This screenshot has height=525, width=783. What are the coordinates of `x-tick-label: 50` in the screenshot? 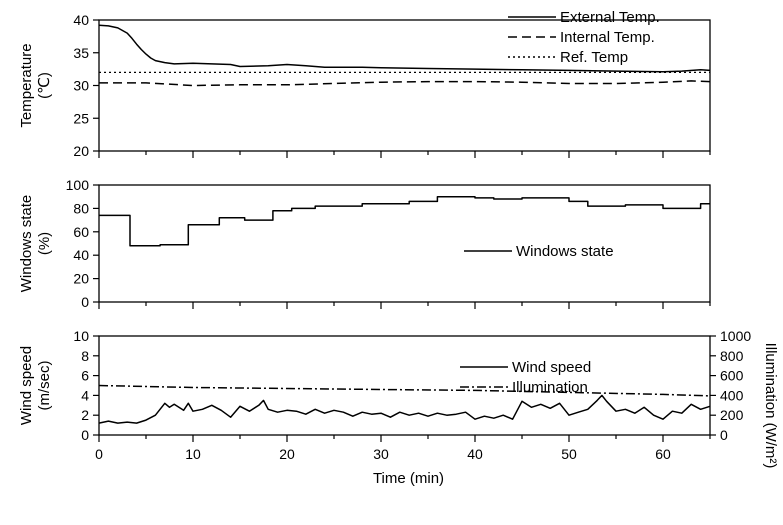 It's located at (569, 454).